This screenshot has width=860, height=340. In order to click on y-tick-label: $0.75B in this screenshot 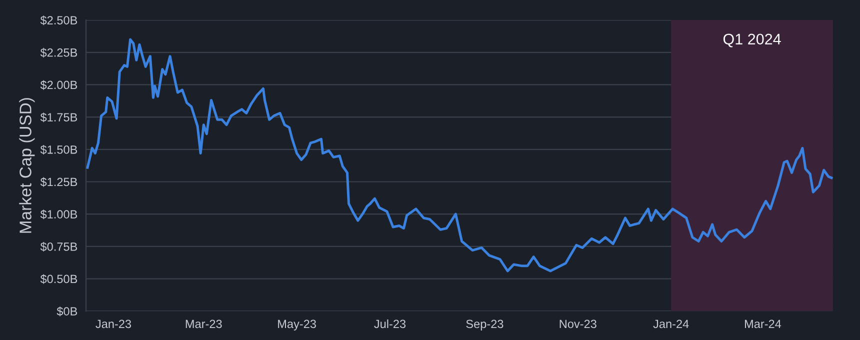, I will do `click(59, 247)`.